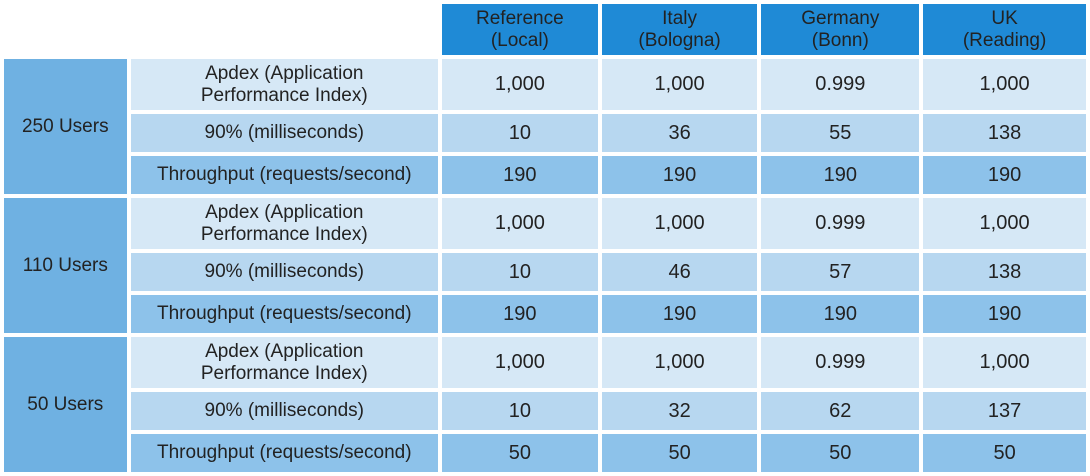  I want to click on table-row: 90% (milliseconds) 10 32 62 137, so click(545, 411).